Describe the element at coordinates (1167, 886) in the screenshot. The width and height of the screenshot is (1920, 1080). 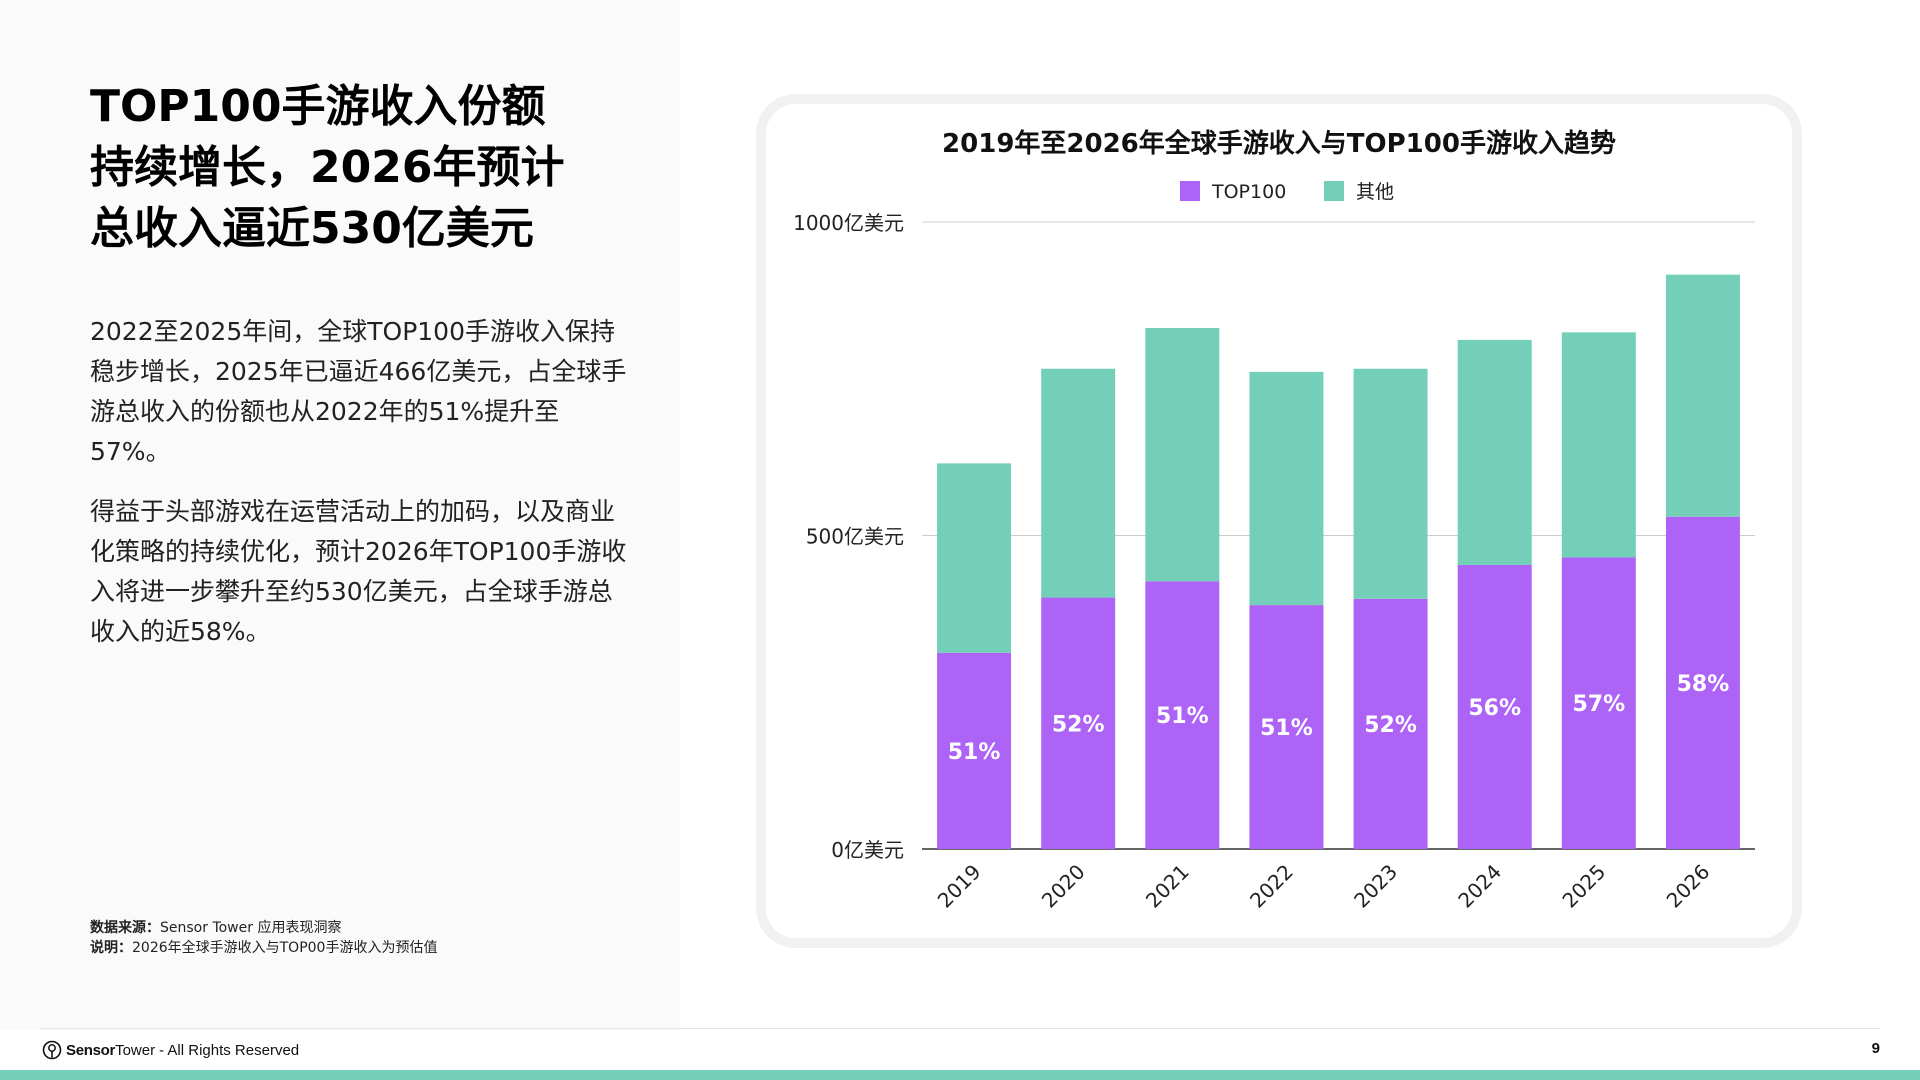
I see `x-tick-label: 2021` at that location.